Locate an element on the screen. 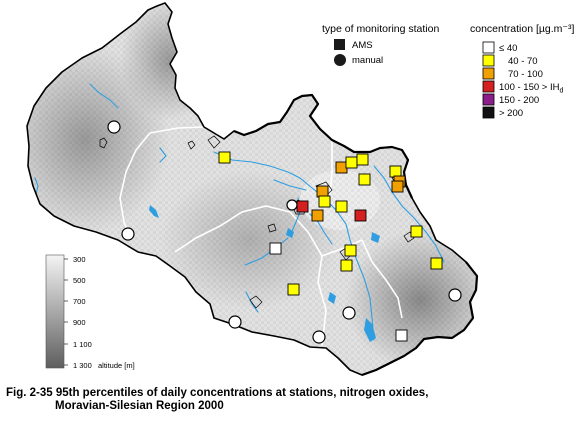 Image resolution: width=586 pixels, height=421 pixels. altitude-label-2: 500 is located at coordinates (79, 280).